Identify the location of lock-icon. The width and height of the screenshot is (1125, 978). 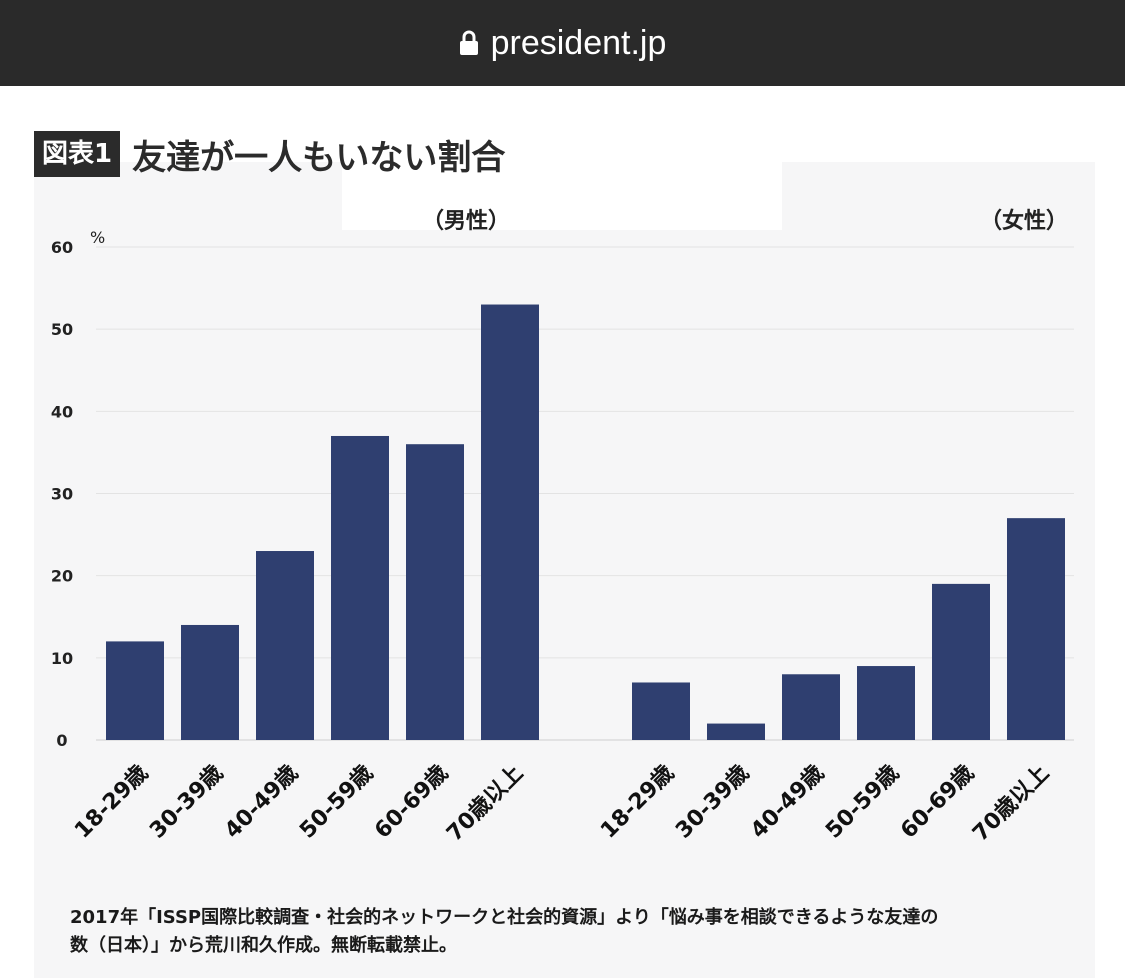
(469, 43).